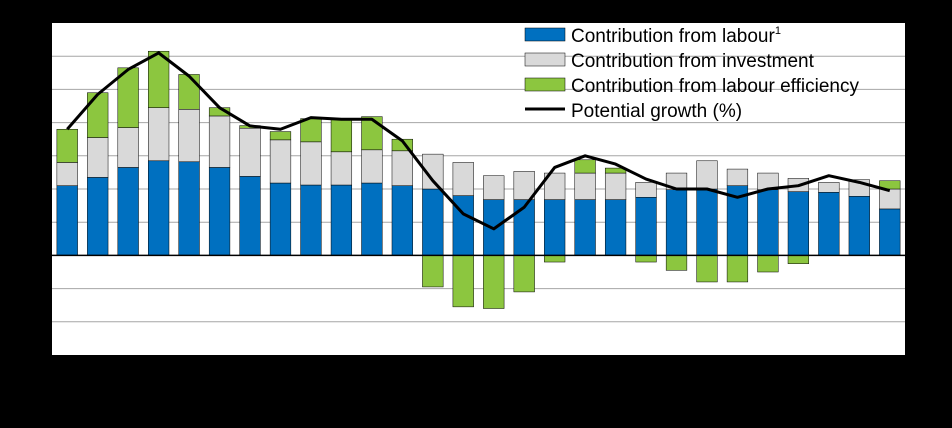 Image resolution: width=952 pixels, height=428 pixels. Describe the element at coordinates (545, 84) in the screenshot. I see `legend-swatch-labour-efficiency` at that location.